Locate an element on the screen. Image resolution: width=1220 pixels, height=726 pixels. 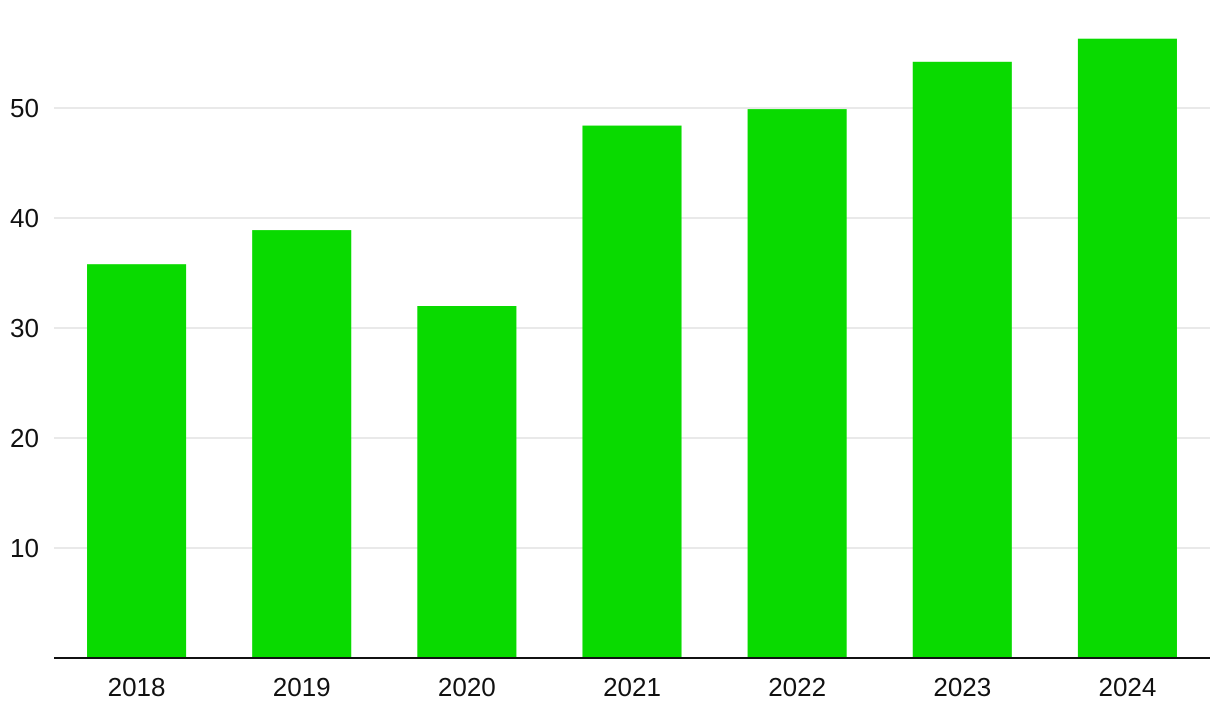
y-tick-label: 40 is located at coordinates (24, 218).